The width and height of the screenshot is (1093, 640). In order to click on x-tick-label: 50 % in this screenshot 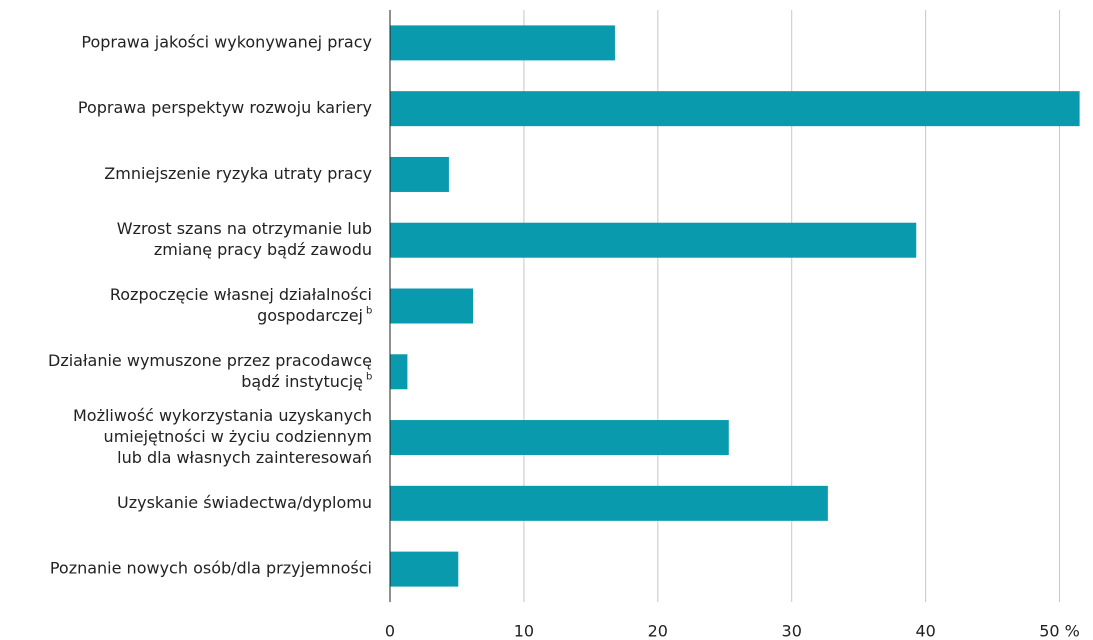, I will do `click(1059, 631)`.